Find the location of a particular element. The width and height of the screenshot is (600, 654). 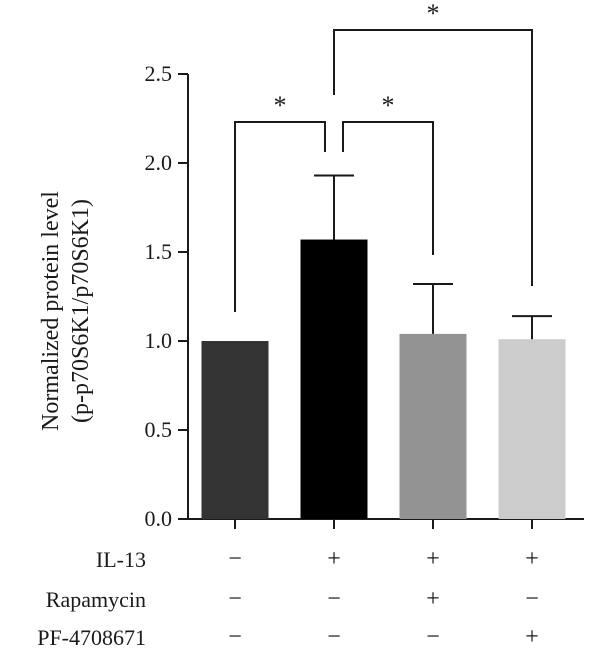

y-tick-label: 0.0 is located at coordinates (159, 518).